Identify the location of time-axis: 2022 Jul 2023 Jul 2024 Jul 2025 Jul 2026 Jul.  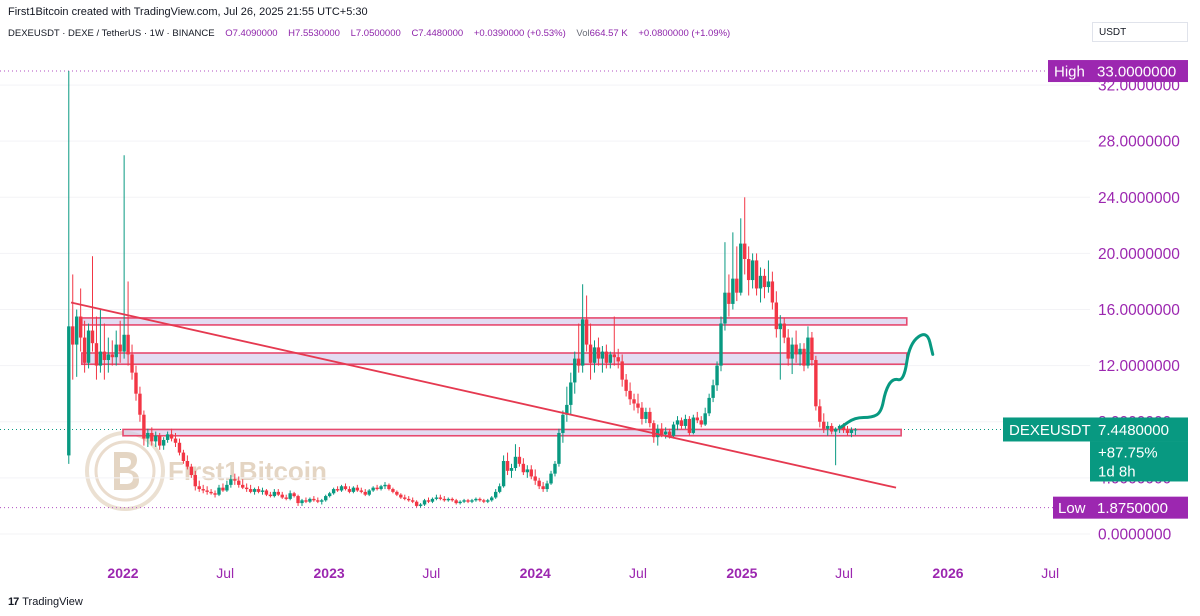
(583, 573).